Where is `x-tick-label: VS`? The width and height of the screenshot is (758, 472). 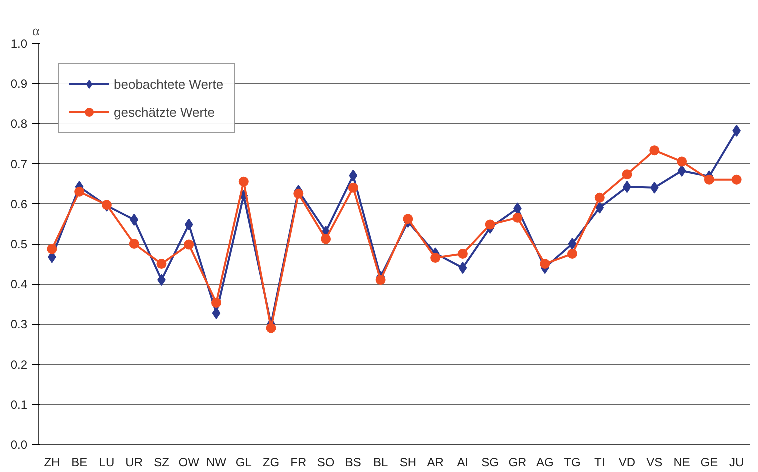
x-tick-label: VS is located at coordinates (654, 463).